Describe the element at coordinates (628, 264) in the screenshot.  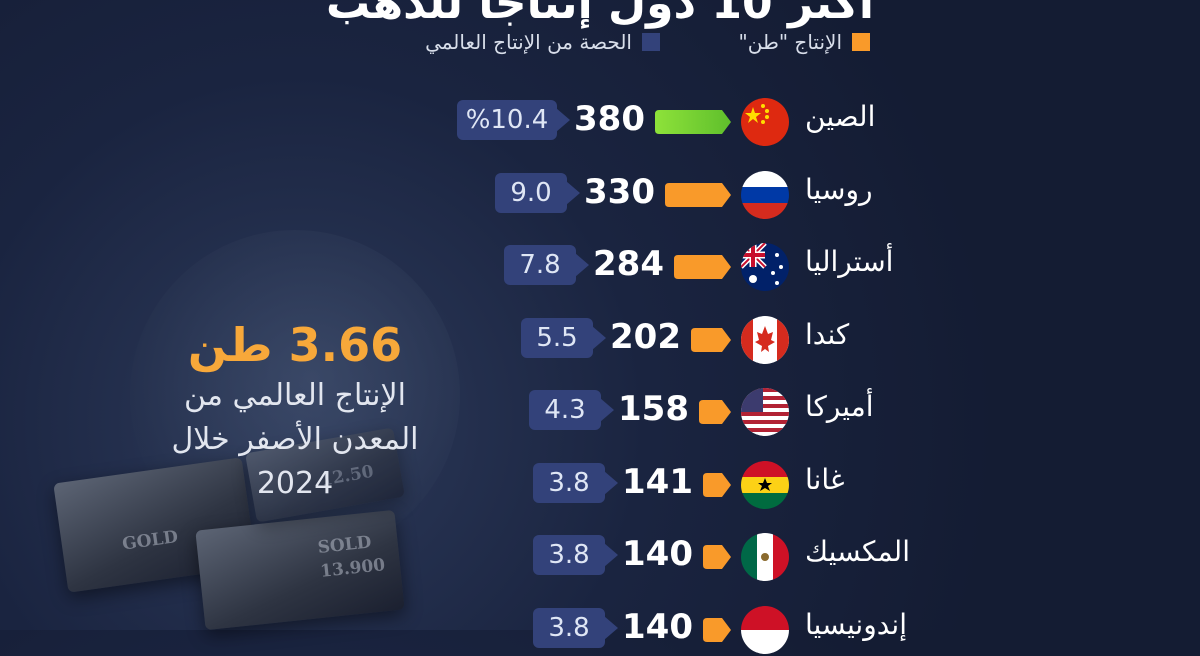
I see `production-value-label: 284` at that location.